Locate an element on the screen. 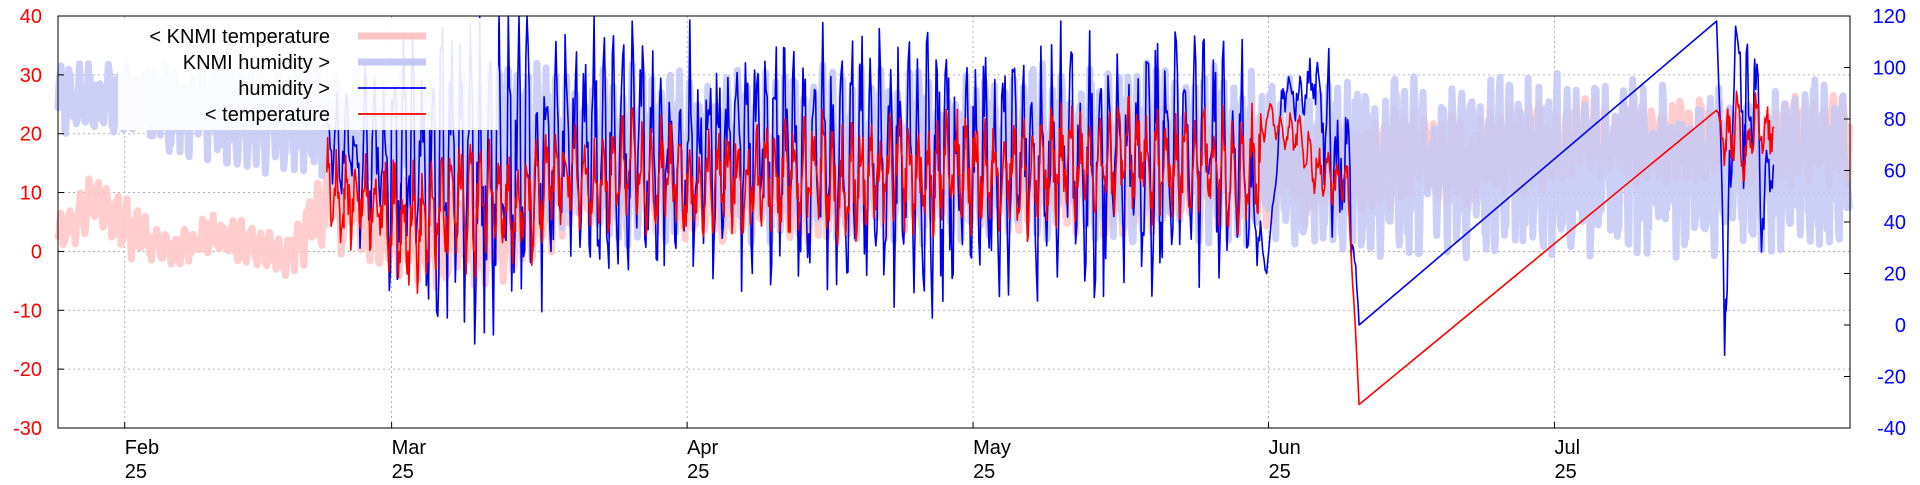  legend-label: humidity > is located at coordinates (284, 89).